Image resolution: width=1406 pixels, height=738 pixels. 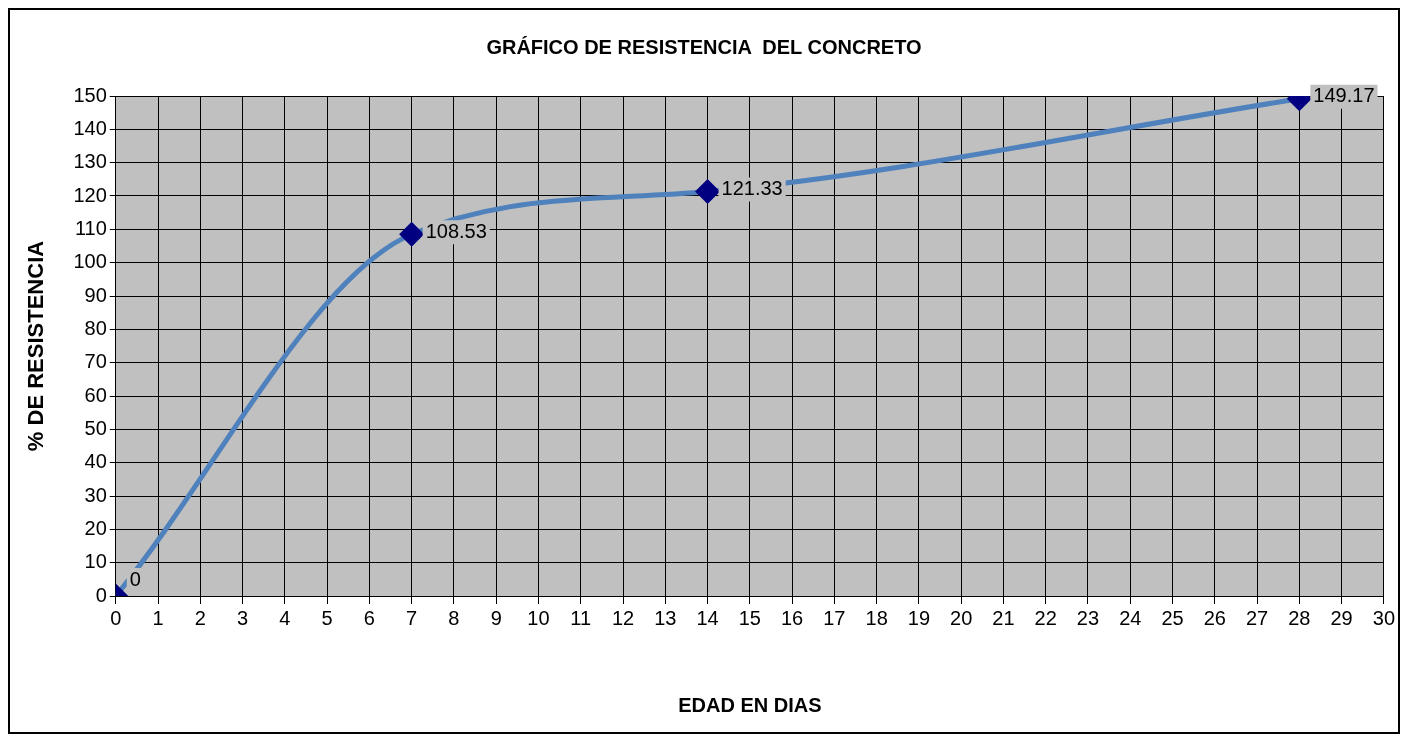 What do you see at coordinates (90, 227) in the screenshot?
I see `y-tick-label: 110` at bounding box center [90, 227].